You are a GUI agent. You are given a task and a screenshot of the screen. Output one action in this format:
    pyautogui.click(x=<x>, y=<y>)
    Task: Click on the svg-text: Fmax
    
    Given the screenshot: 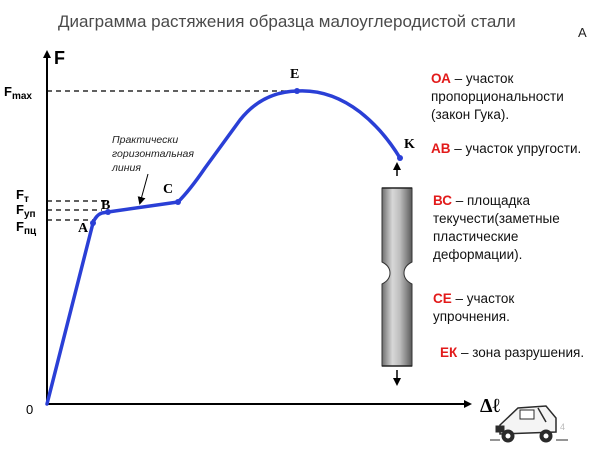 What is the action you would take?
    pyautogui.click(x=18, y=93)
    